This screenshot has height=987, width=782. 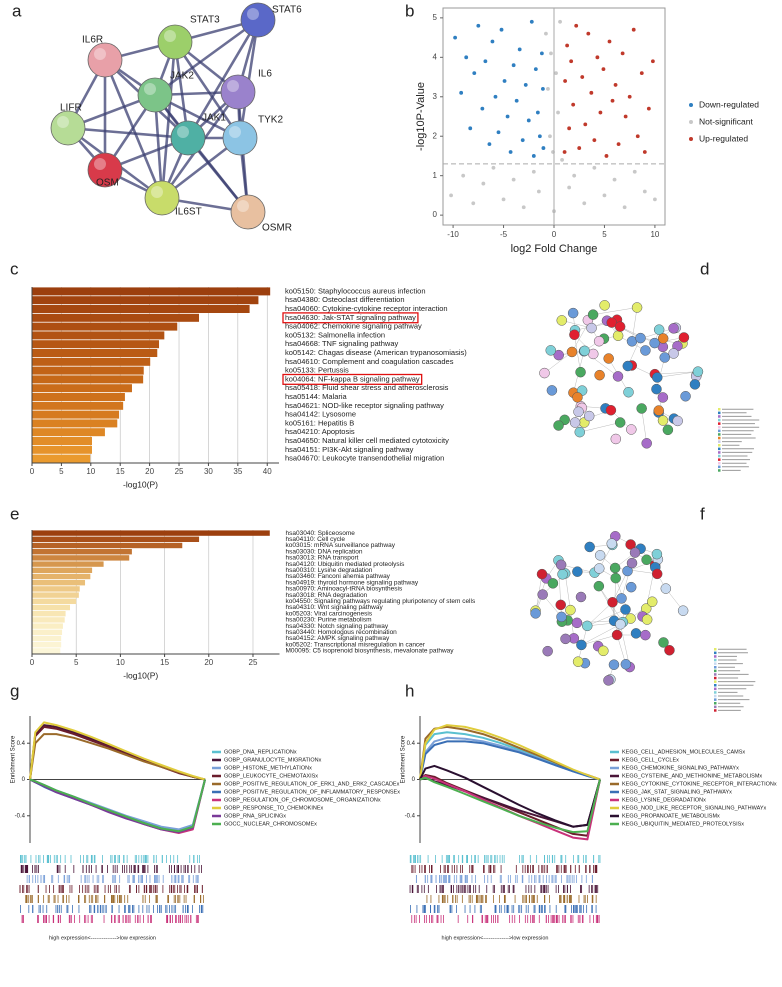 What do you see at coordinates (214, 118) in the screenshot?
I see `node-label: JAK1` at bounding box center [214, 118].